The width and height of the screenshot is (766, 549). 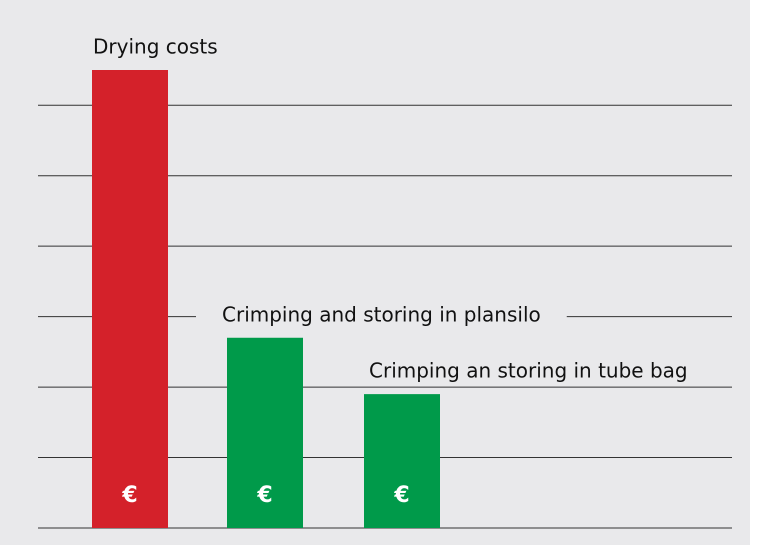 I want to click on category-label: Crimping and storing in plansilo, so click(x=381, y=314).